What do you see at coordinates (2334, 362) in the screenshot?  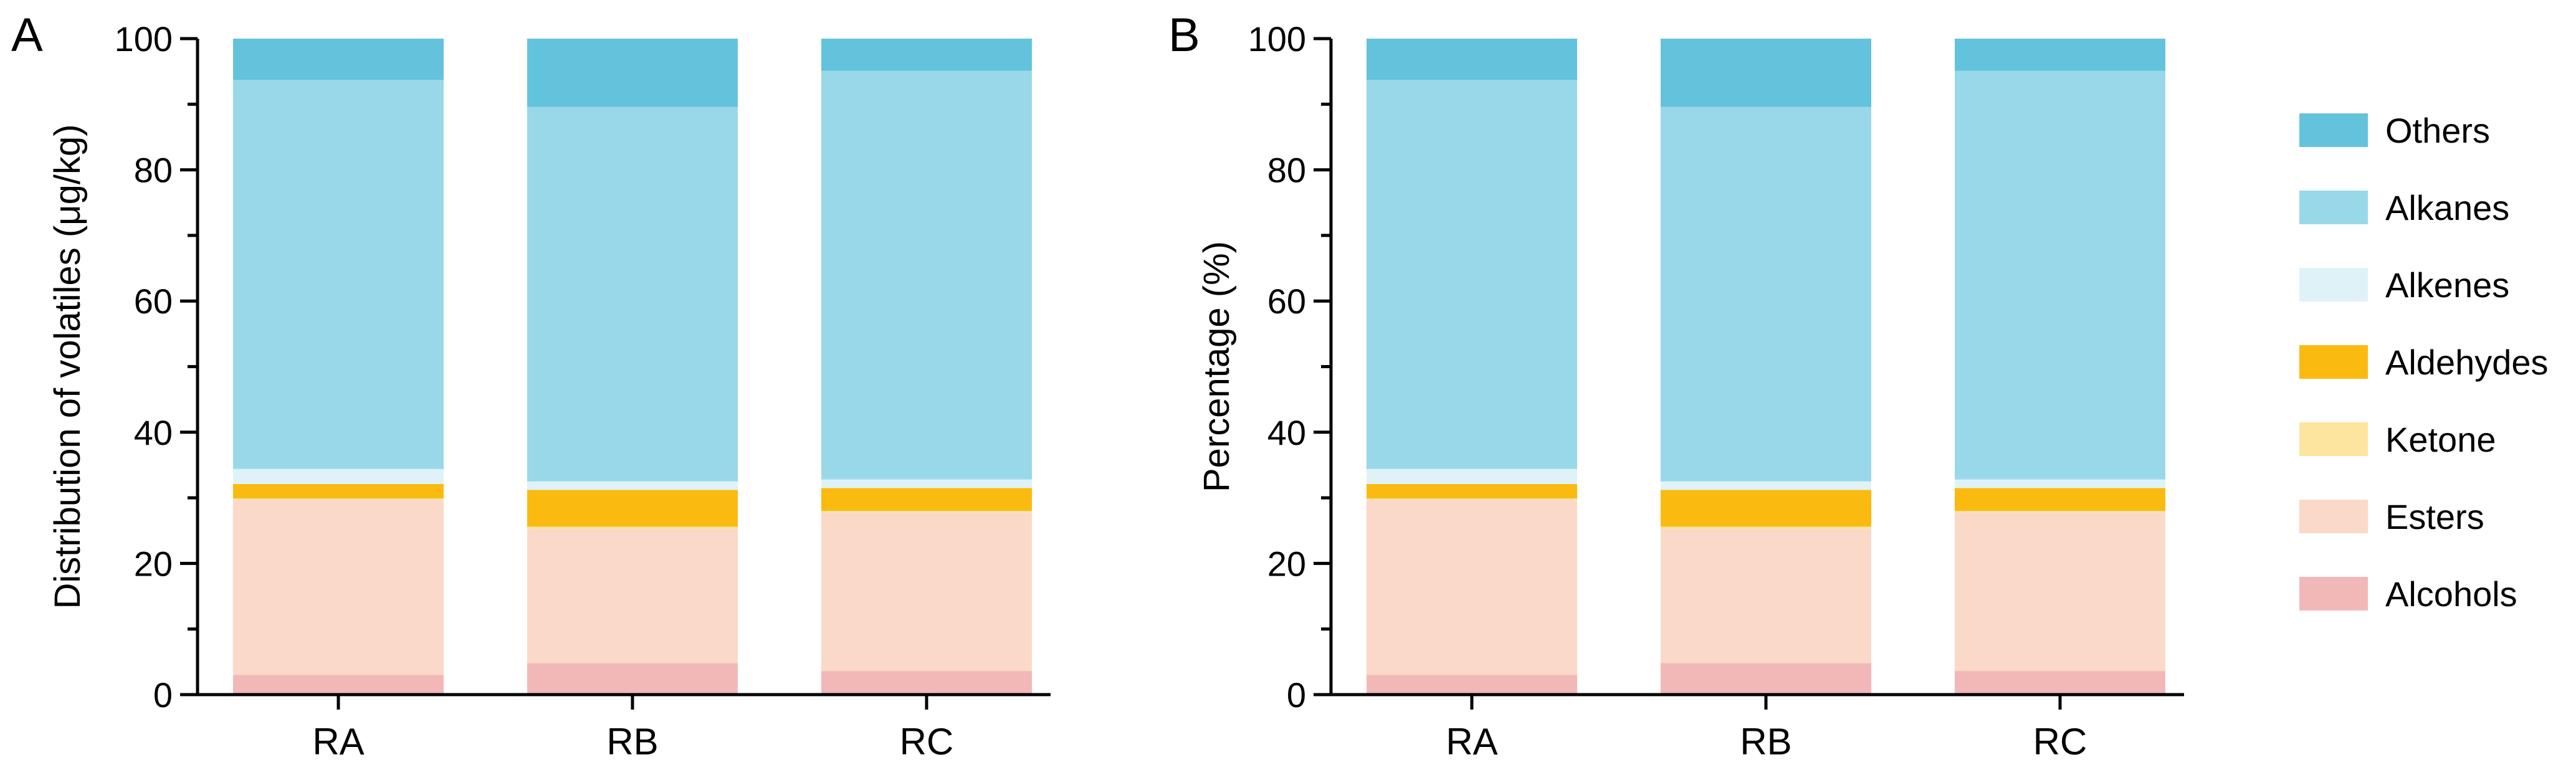 I see `legend-swatch-aldehydes` at bounding box center [2334, 362].